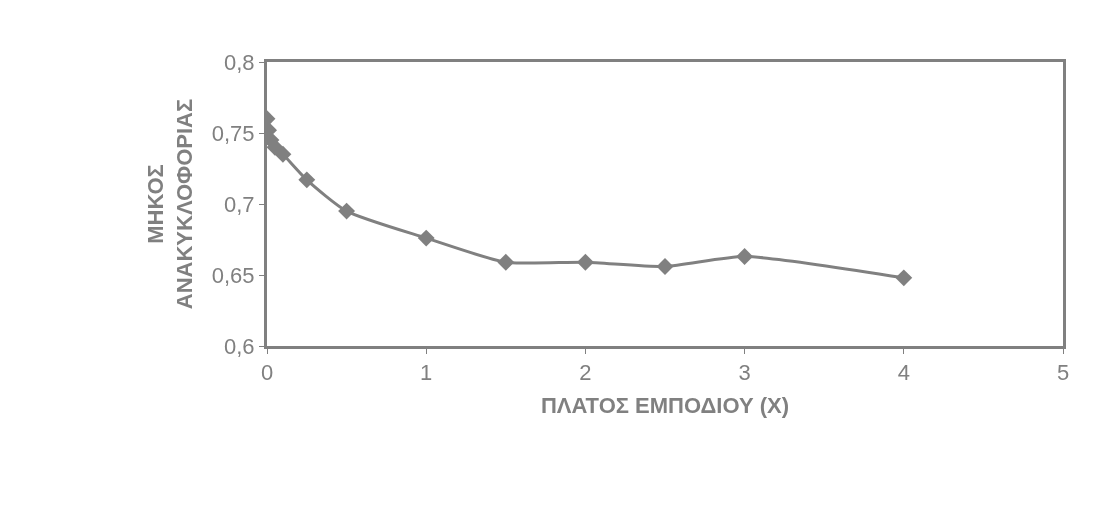 This screenshot has height=512, width=1094. I want to click on y-tick-label: 0,75, so click(233, 133).